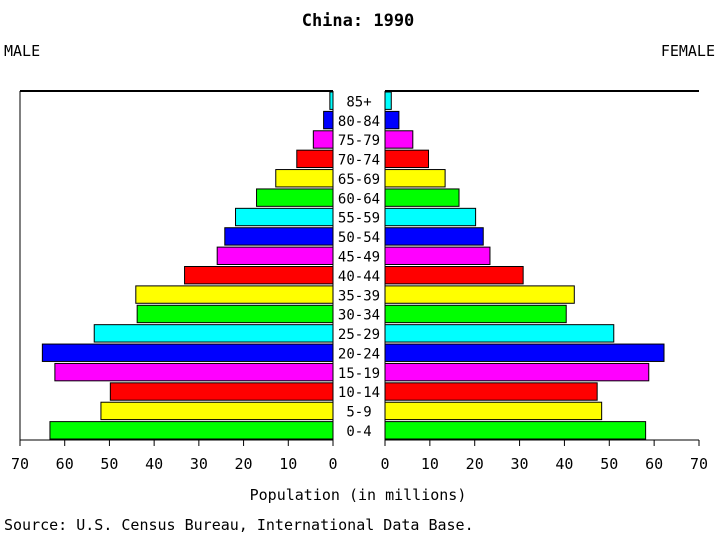 The height and width of the screenshot is (540, 720). What do you see at coordinates (699, 464) in the screenshot?
I see `female-tick-label: 70` at bounding box center [699, 464].